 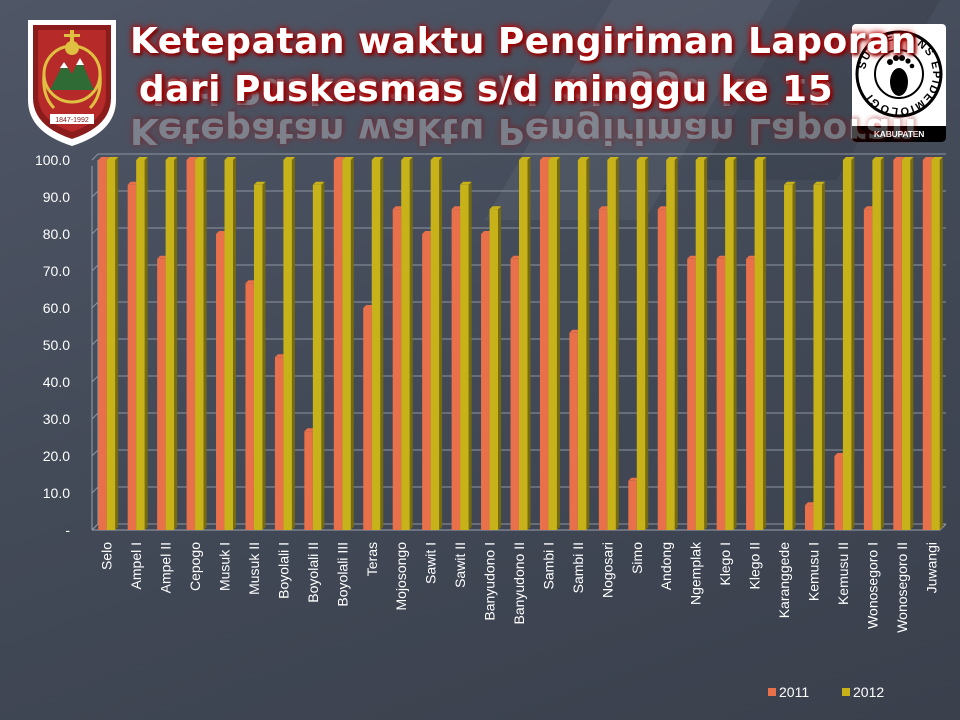 I want to click on x-tick-label: Mojosongo, so click(x=401, y=576).